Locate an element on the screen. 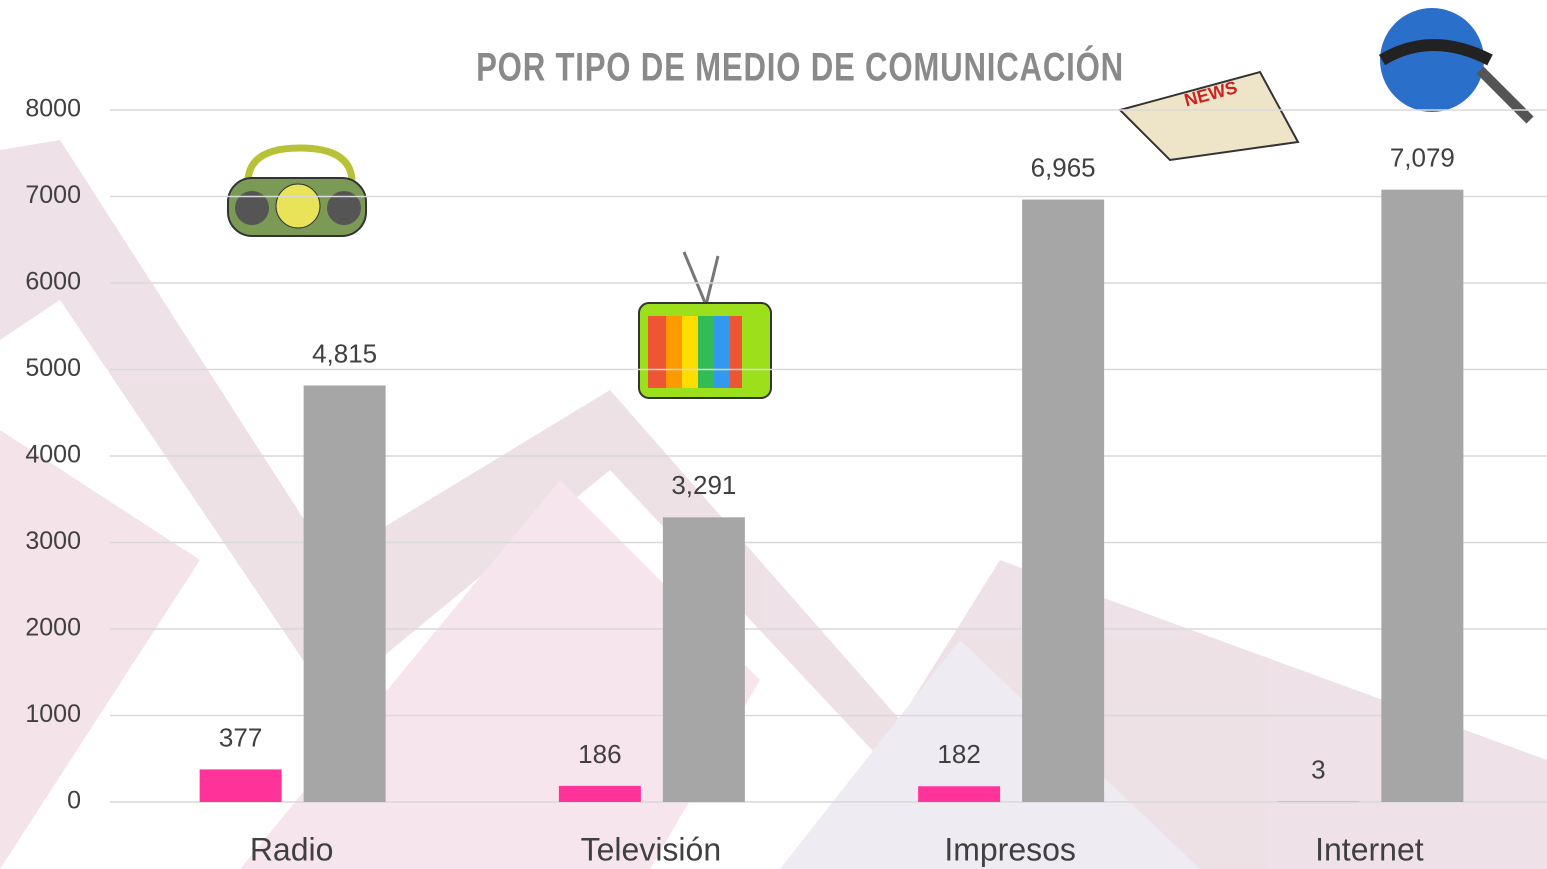 Image resolution: width=1547 pixels, height=869 pixels. value-label: 4,815 is located at coordinates (344, 353).